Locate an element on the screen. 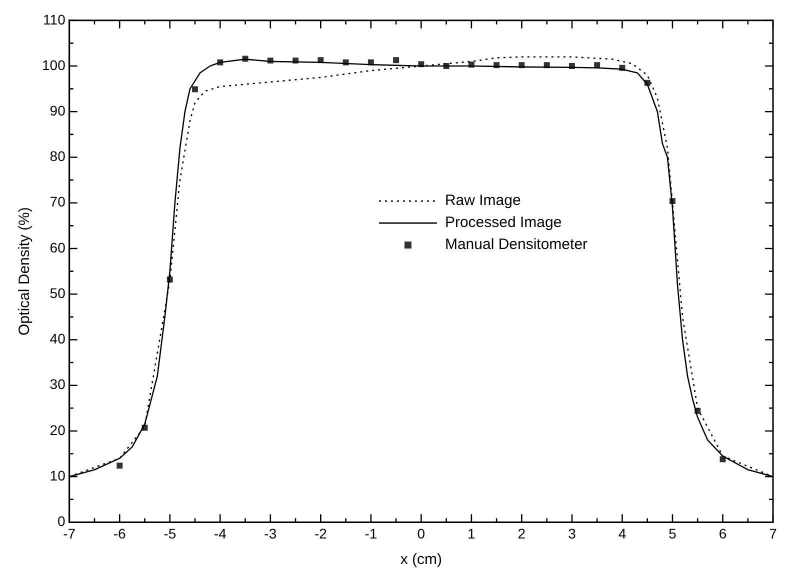 The width and height of the screenshot is (791, 585). x-tick-label: -1 is located at coordinates (371, 533).